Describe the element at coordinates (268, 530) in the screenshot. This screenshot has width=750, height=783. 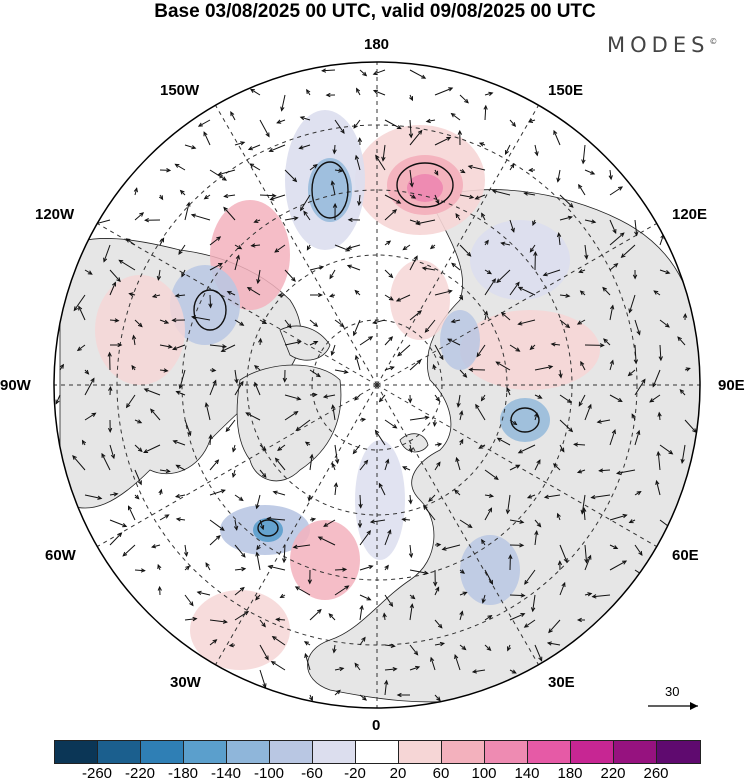
I see `negative-anomaly-core` at that location.